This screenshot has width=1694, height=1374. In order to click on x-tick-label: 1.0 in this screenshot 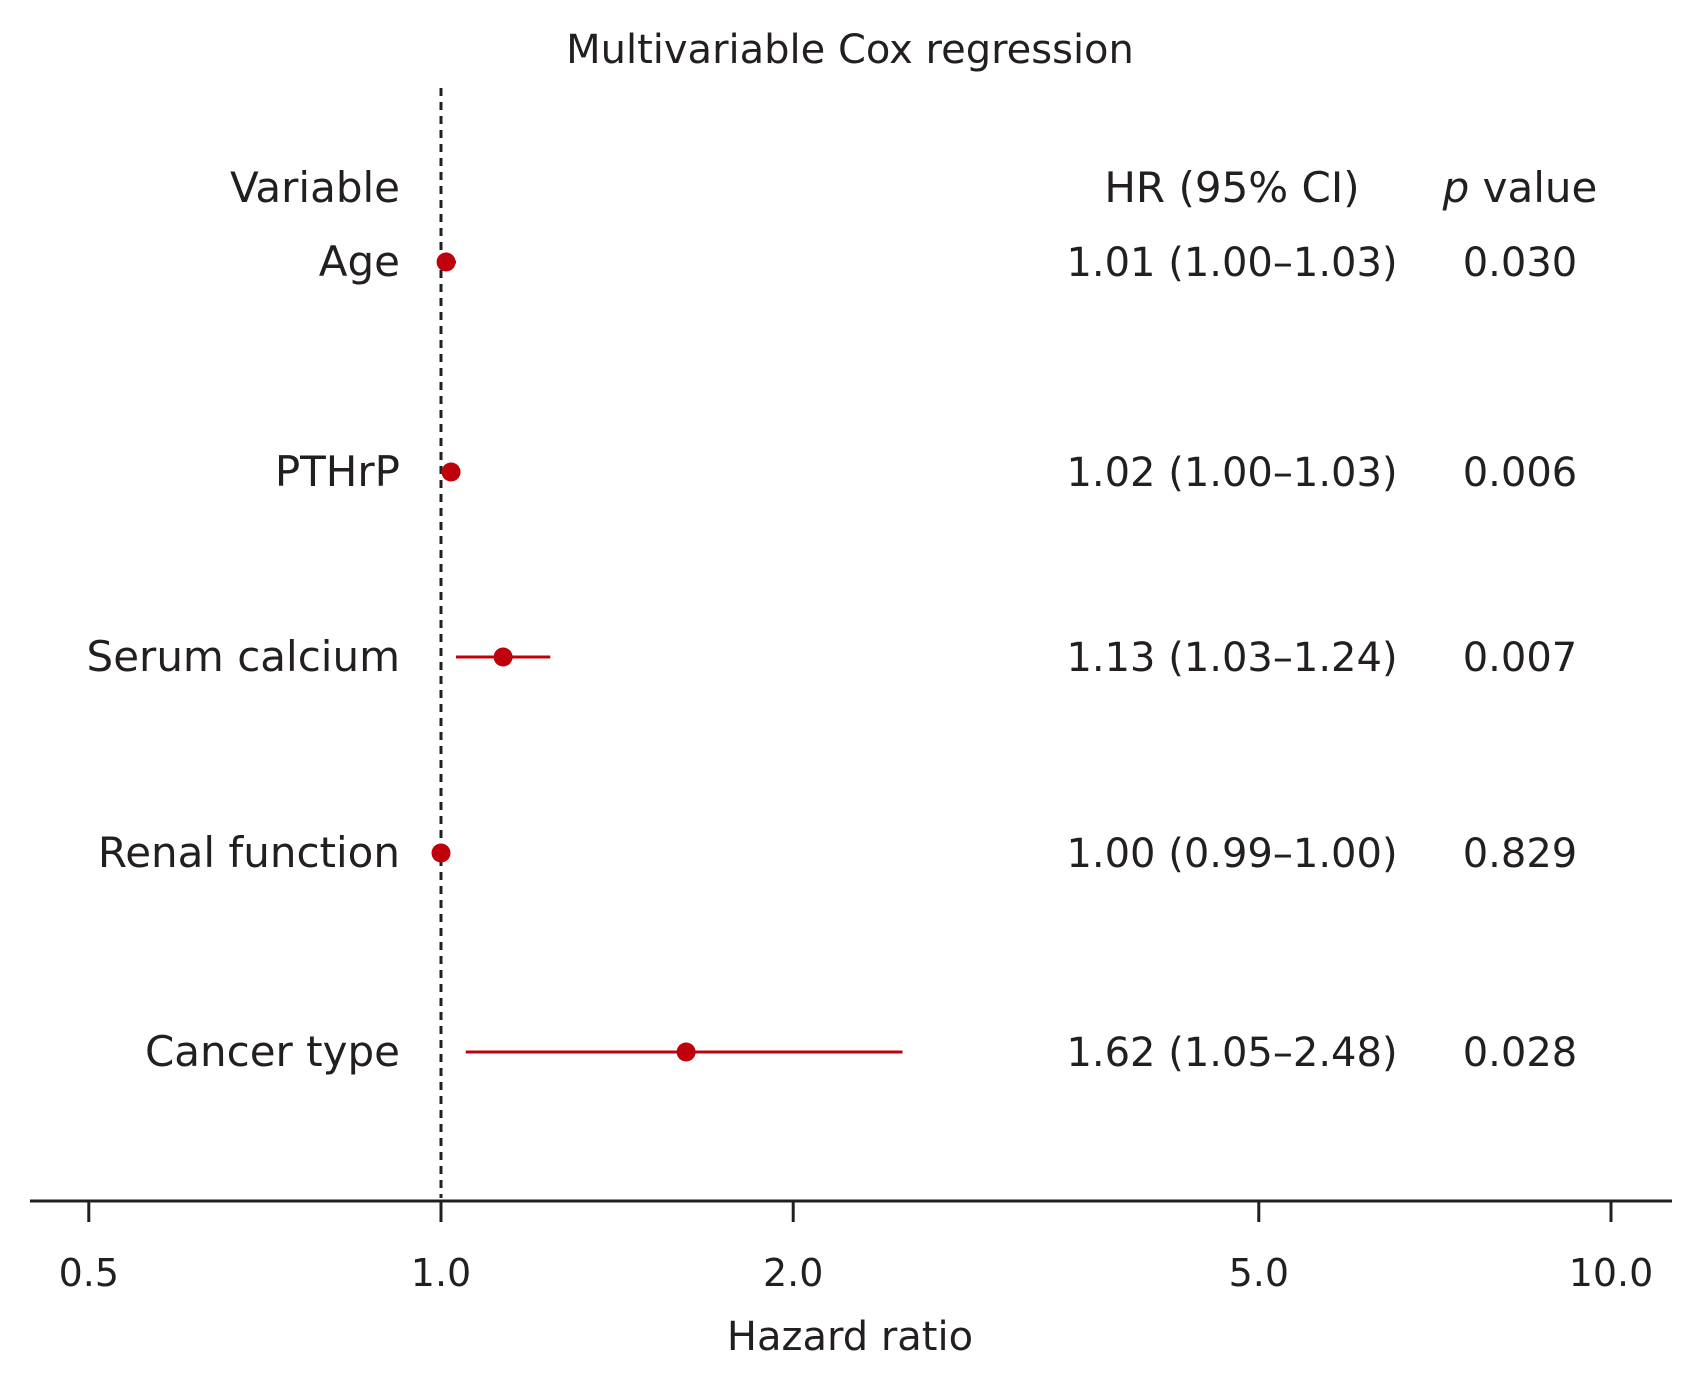, I will do `click(441, 1273)`.